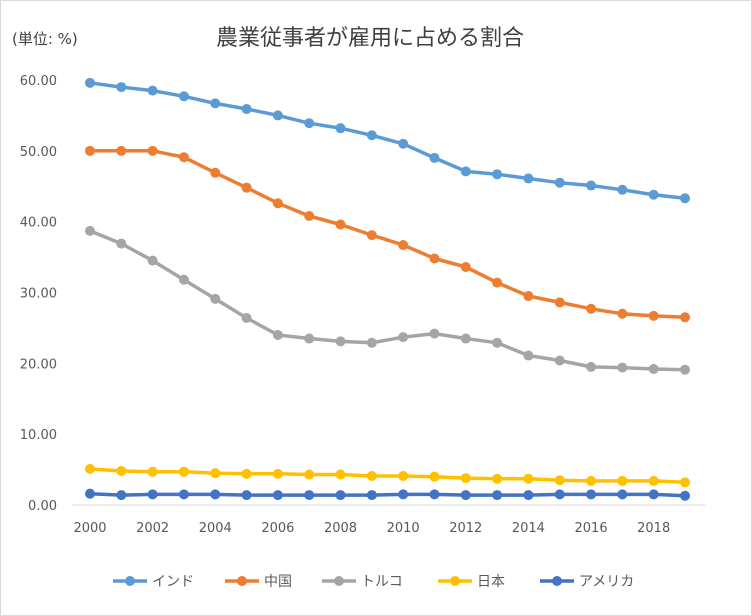 The width and height of the screenshot is (752, 616). I want to click on legend-item: アメリカ, so click(587, 582).